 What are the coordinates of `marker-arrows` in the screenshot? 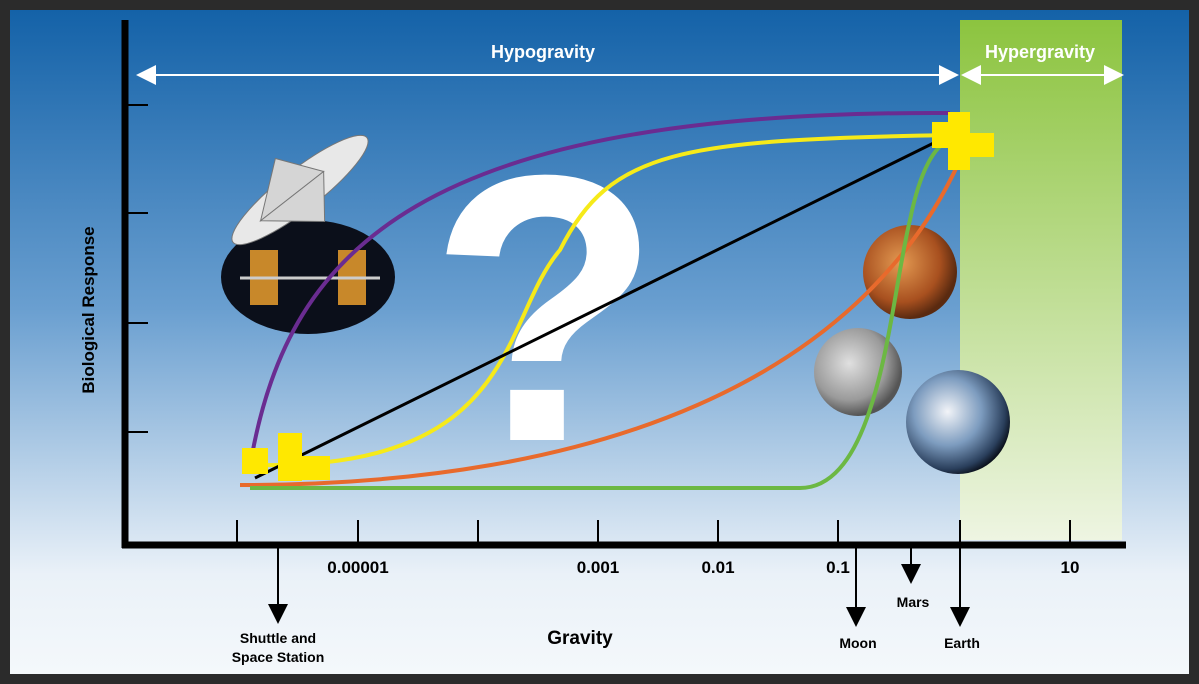 It's located at (619, 587).